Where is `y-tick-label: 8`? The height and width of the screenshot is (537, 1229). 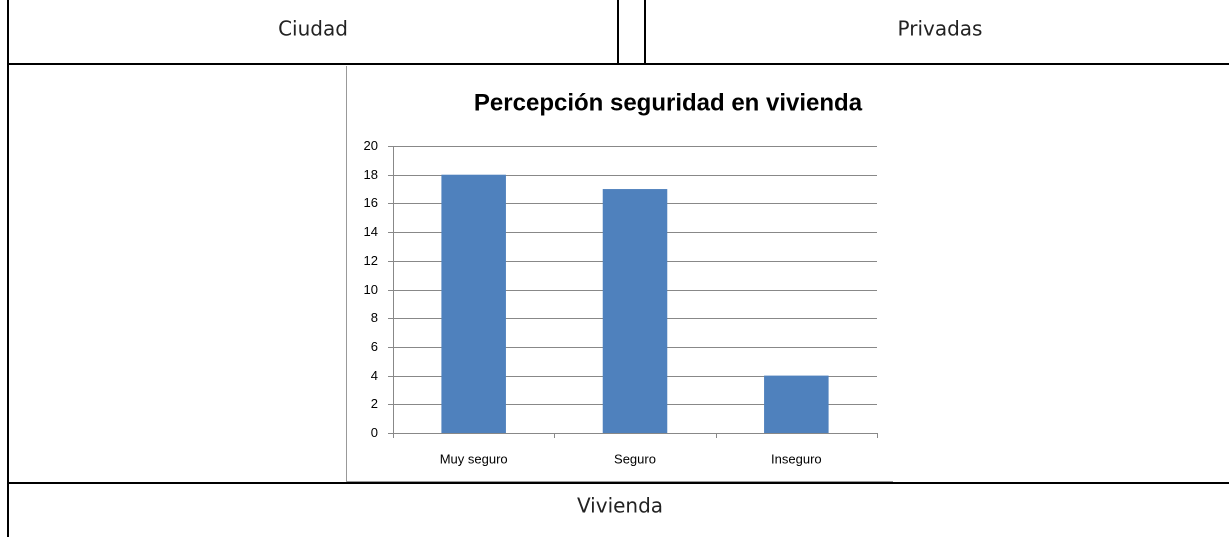
y-tick-label: 8 is located at coordinates (374, 317).